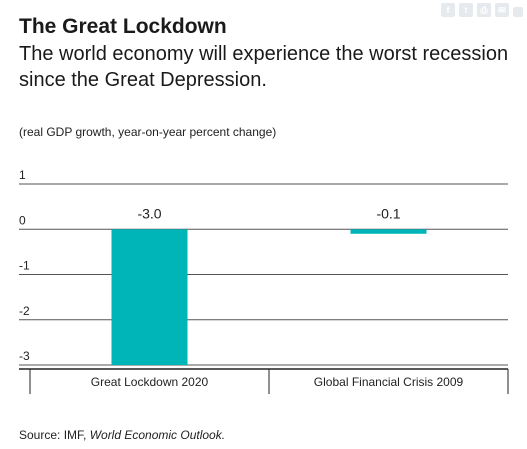 This screenshot has height=449, width=527. Describe the element at coordinates (466, 10) in the screenshot. I see `twitter-icon: t` at that location.